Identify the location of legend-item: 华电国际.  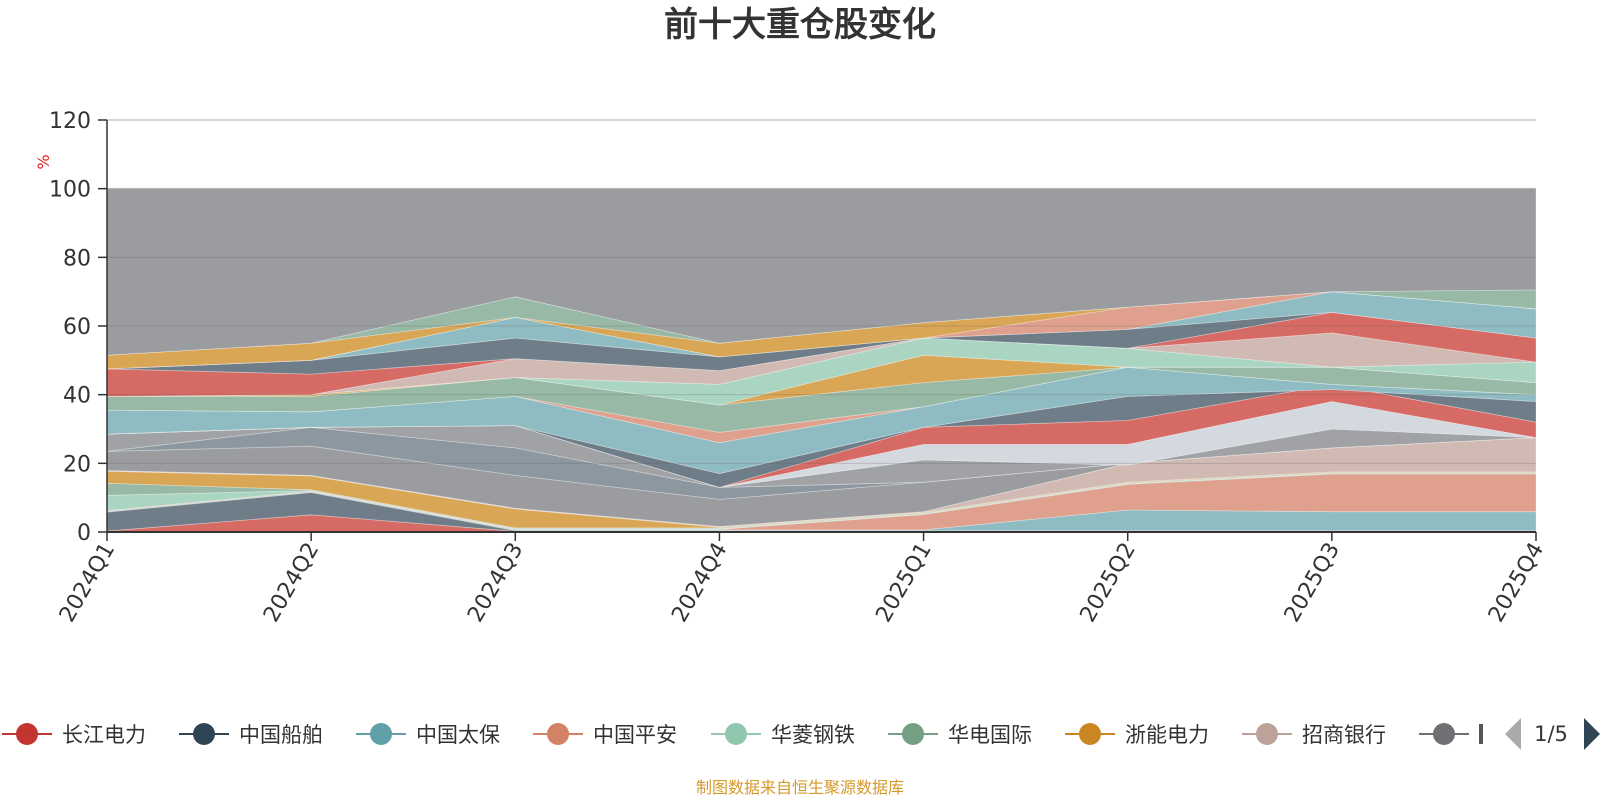
(960, 735).